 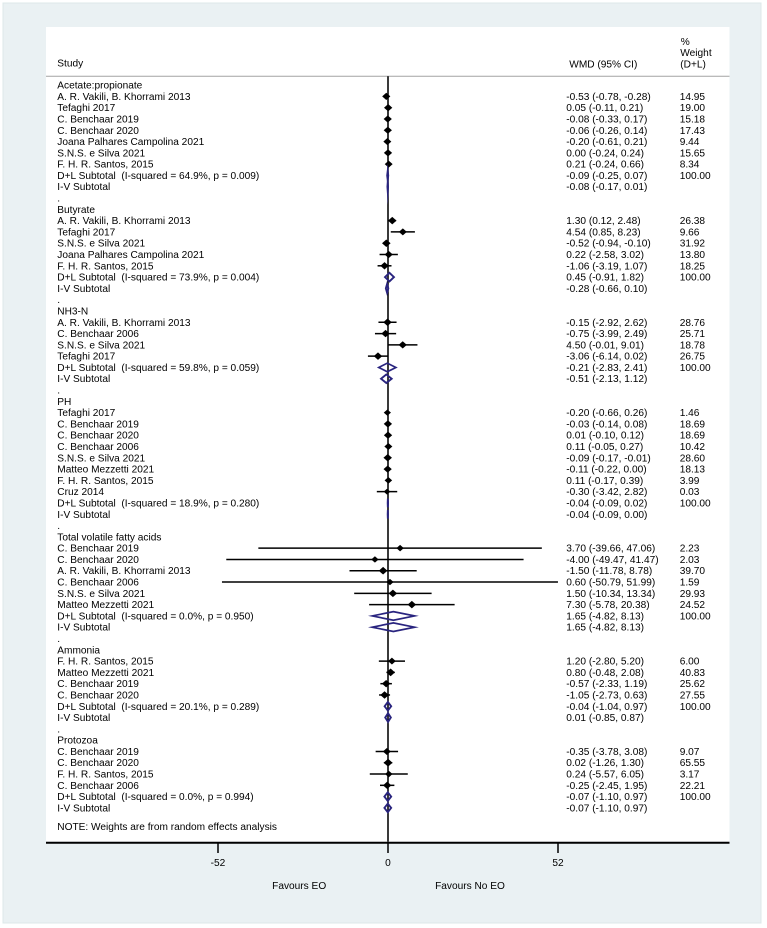 I want to click on svg-text: -0.04 (-1.04, 0.97), so click(x=606, y=707).